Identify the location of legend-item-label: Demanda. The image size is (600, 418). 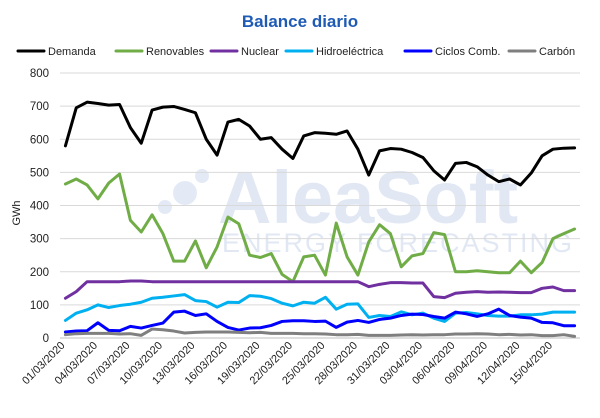
(72, 52).